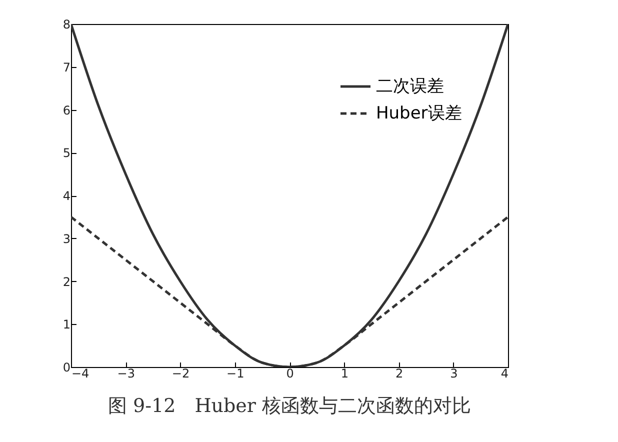 This screenshot has height=442, width=618. I want to click on y-tick-label: 3, so click(66, 239).